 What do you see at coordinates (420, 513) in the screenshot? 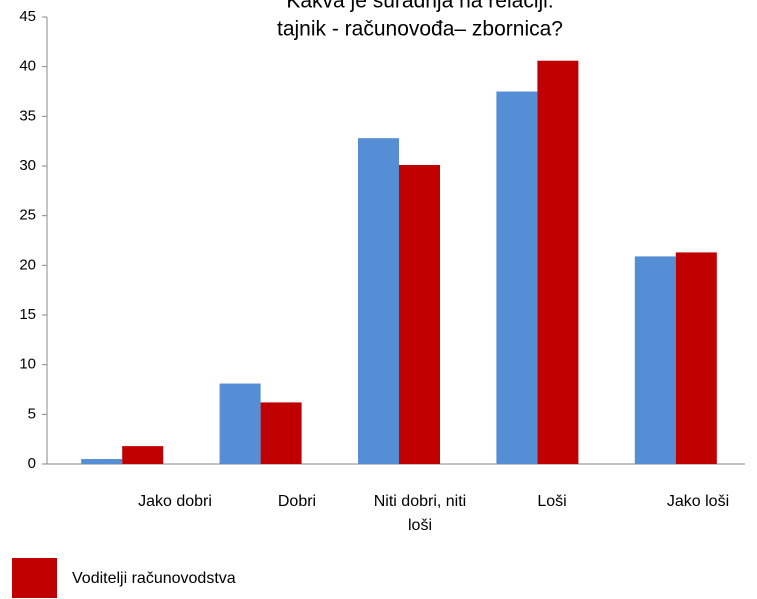
I see `x-tick-label: Niti dobri, niti loši` at bounding box center [420, 513].